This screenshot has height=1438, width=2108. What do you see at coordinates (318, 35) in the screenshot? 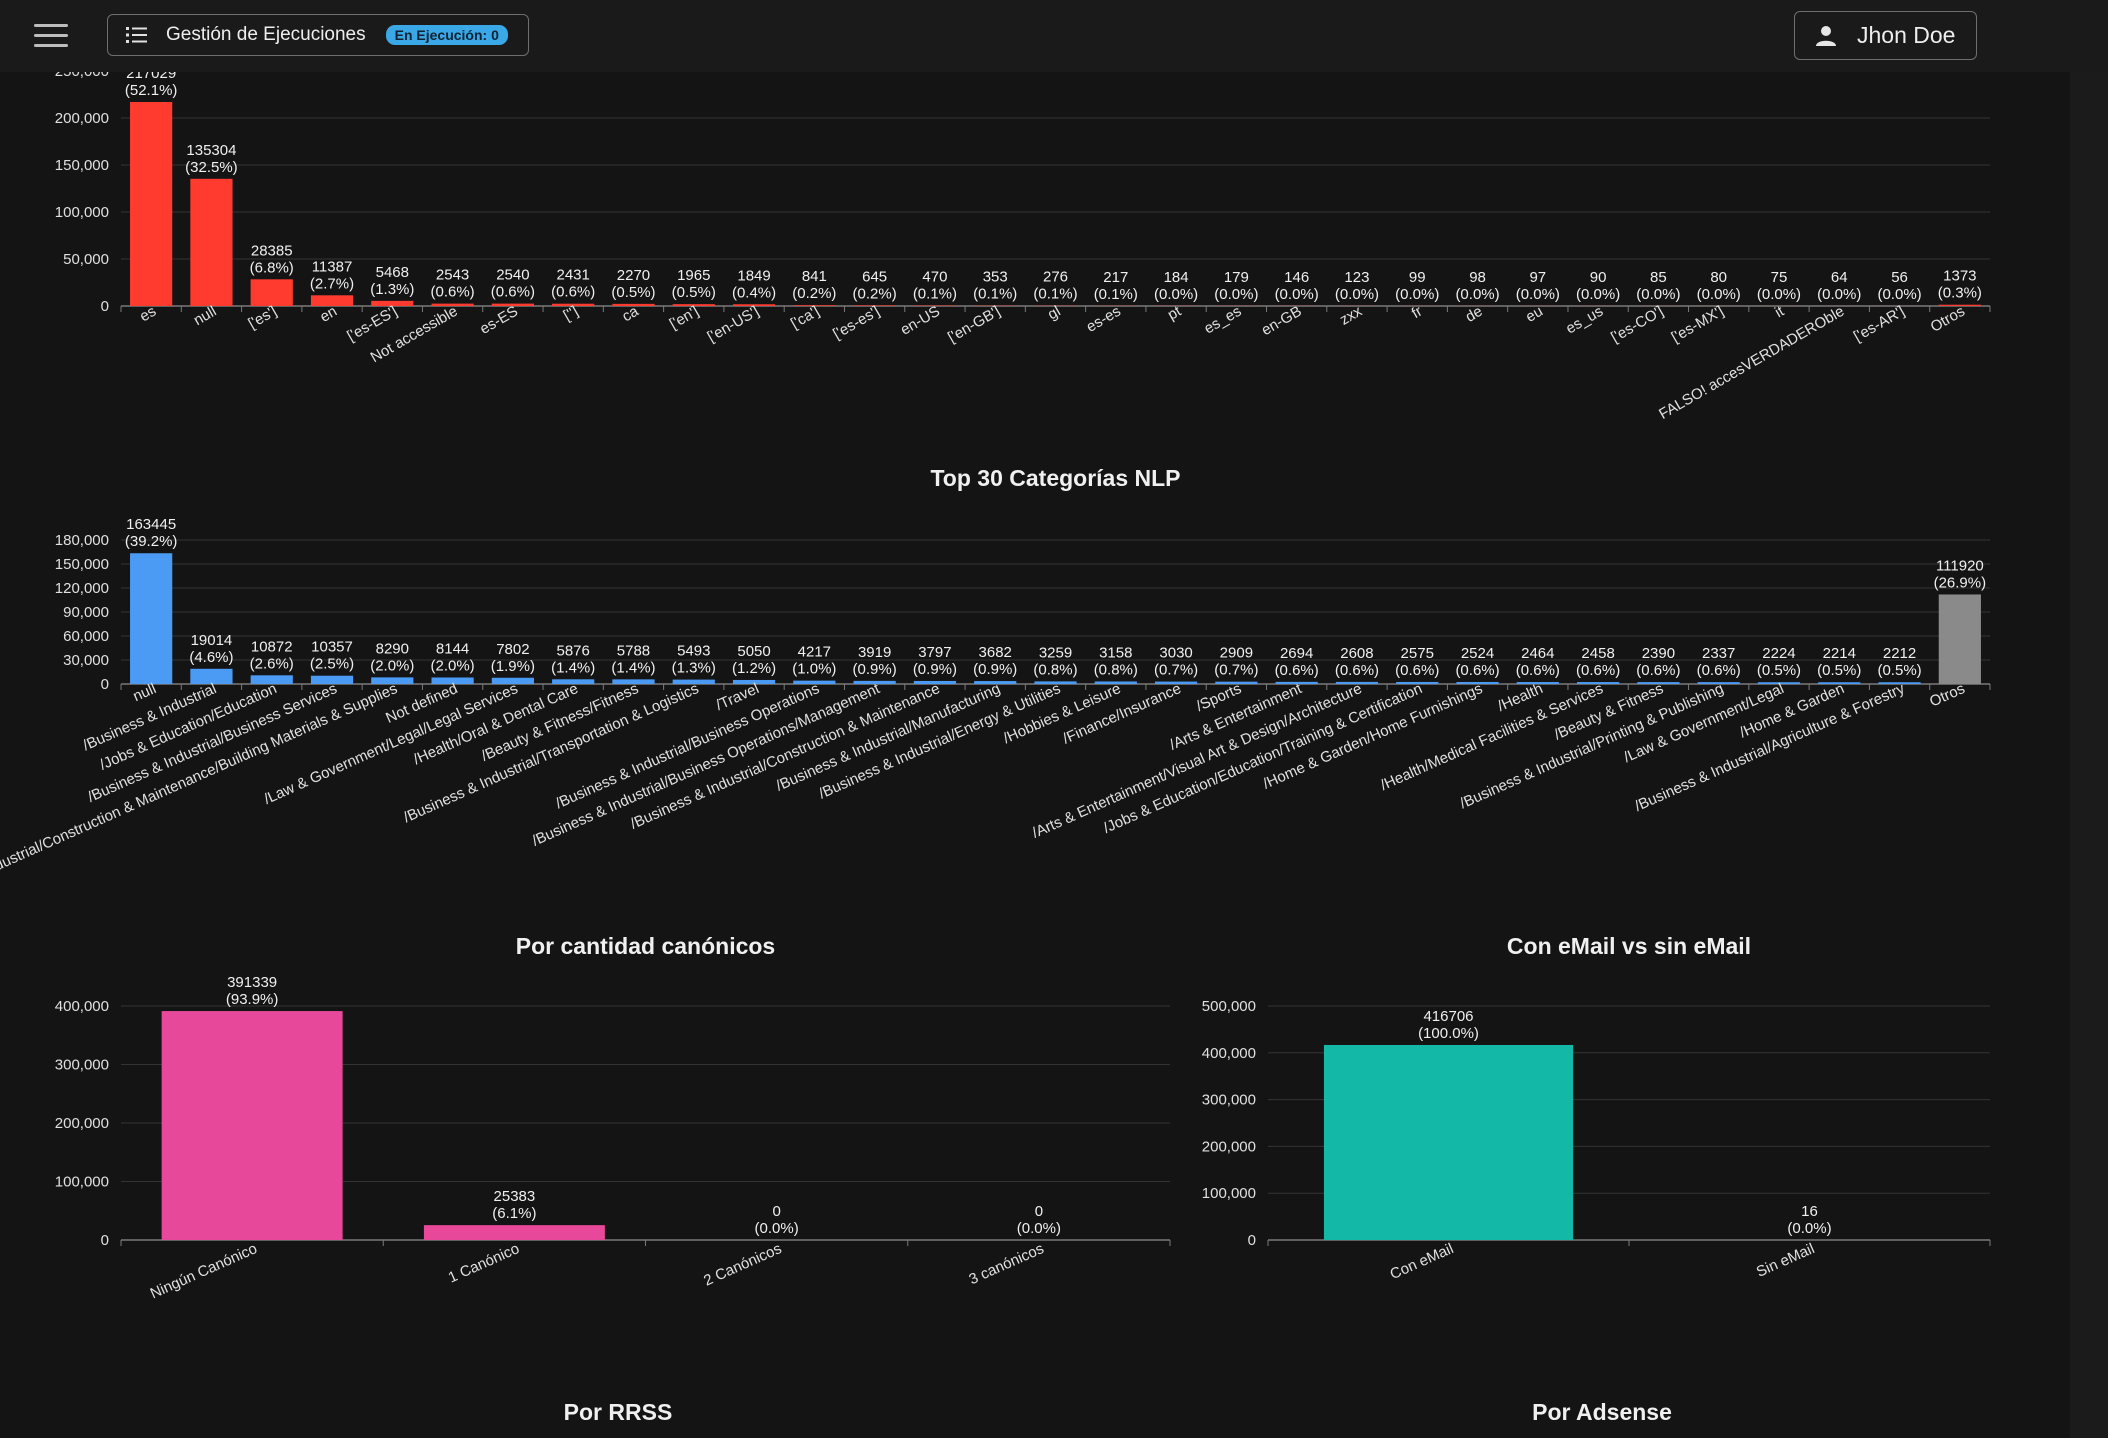
I see `executions-button: Gestión de Ejecuciones En Ejecución: 0` at bounding box center [318, 35].